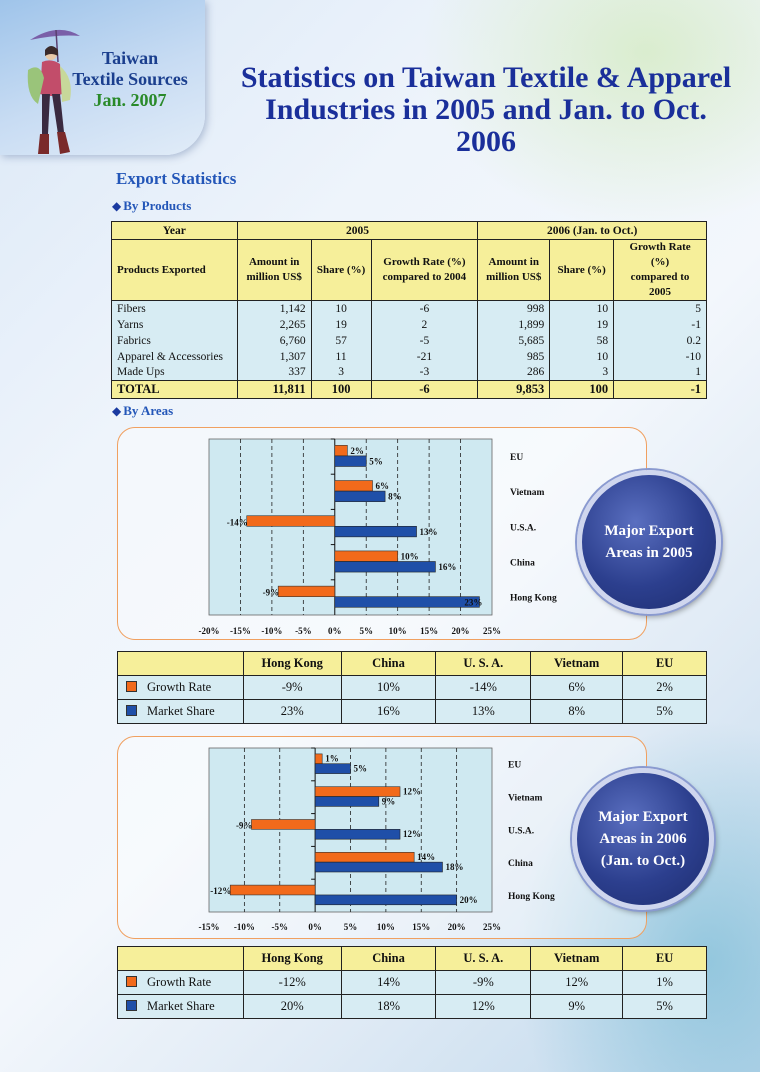  Describe the element at coordinates (142, 411) in the screenshot. I see `subheading-by-areas: ◆ By Areas` at that location.